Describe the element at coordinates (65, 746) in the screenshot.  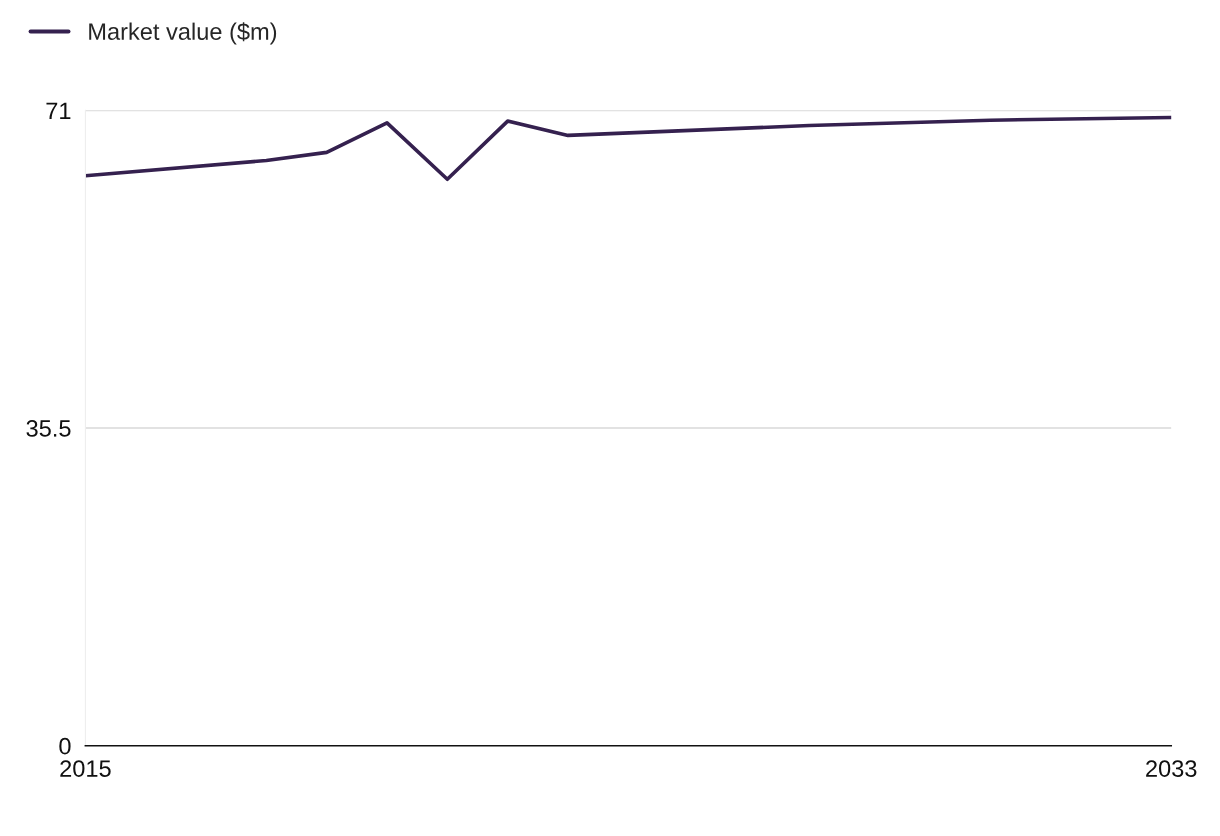
I see `y-tick-label: 0` at that location.